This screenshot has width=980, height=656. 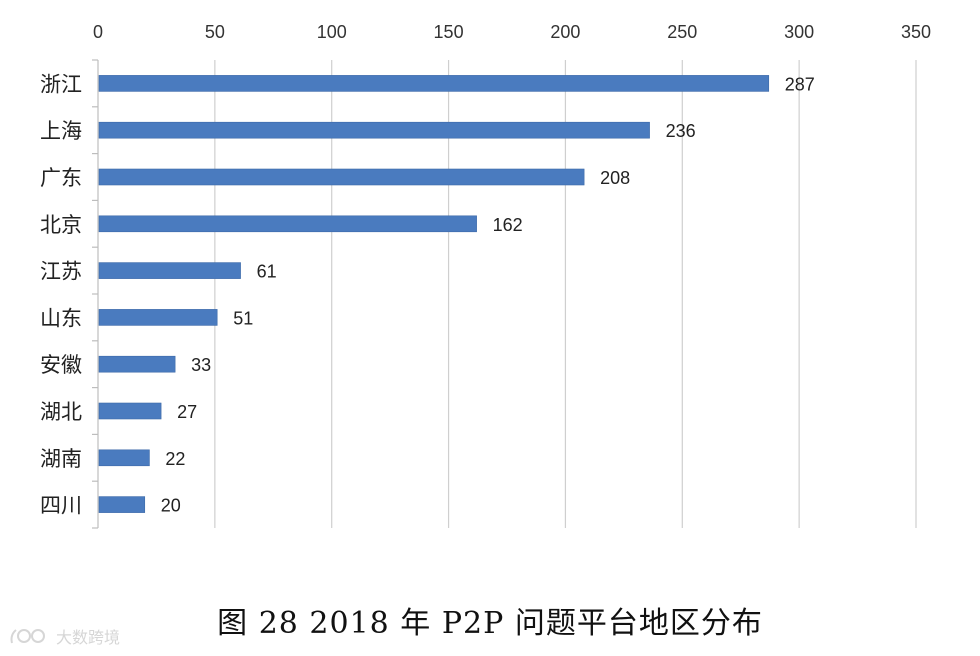 I want to click on x-tick-label: 200, so click(x=565, y=32).